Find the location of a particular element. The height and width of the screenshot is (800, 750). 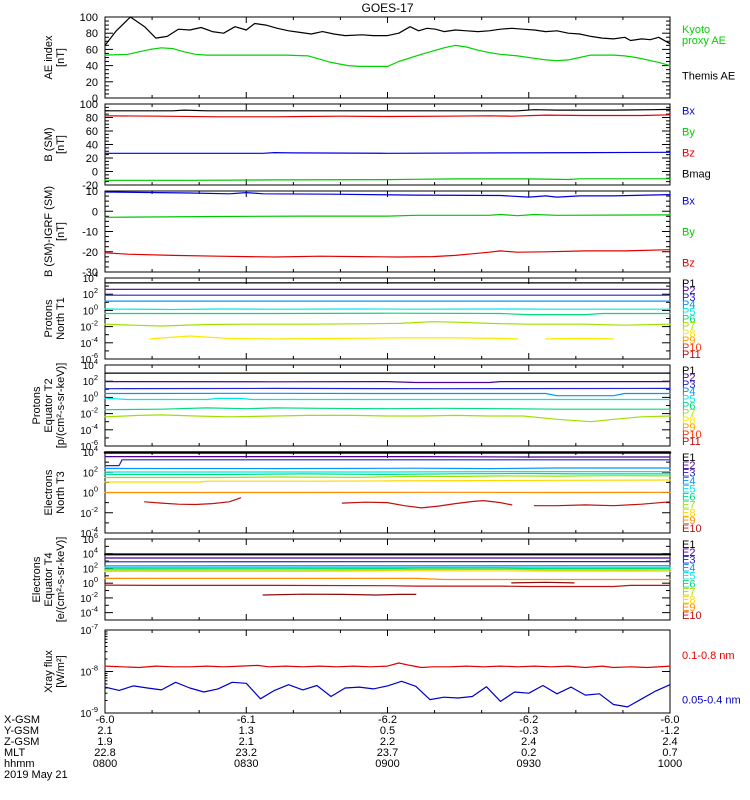

y-tick-label: 10⁶ is located at coordinates (90, 538).